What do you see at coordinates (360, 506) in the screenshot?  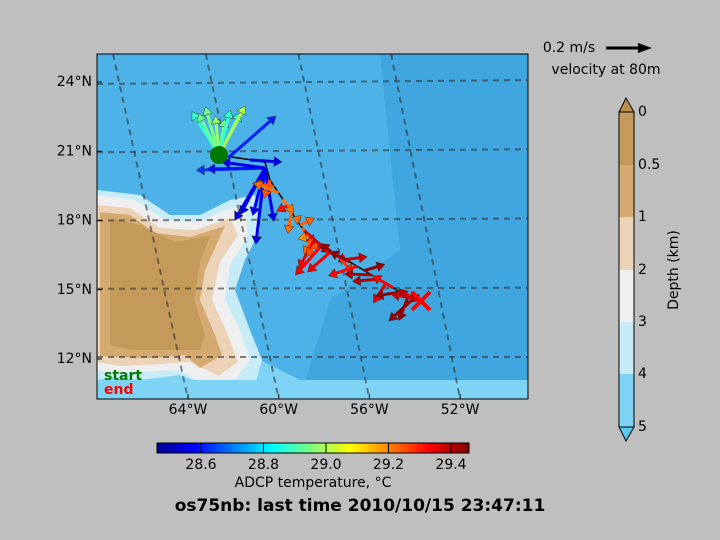 I see `title: os75nb: last time 2010/10/15 23:47:11` at bounding box center [360, 506].